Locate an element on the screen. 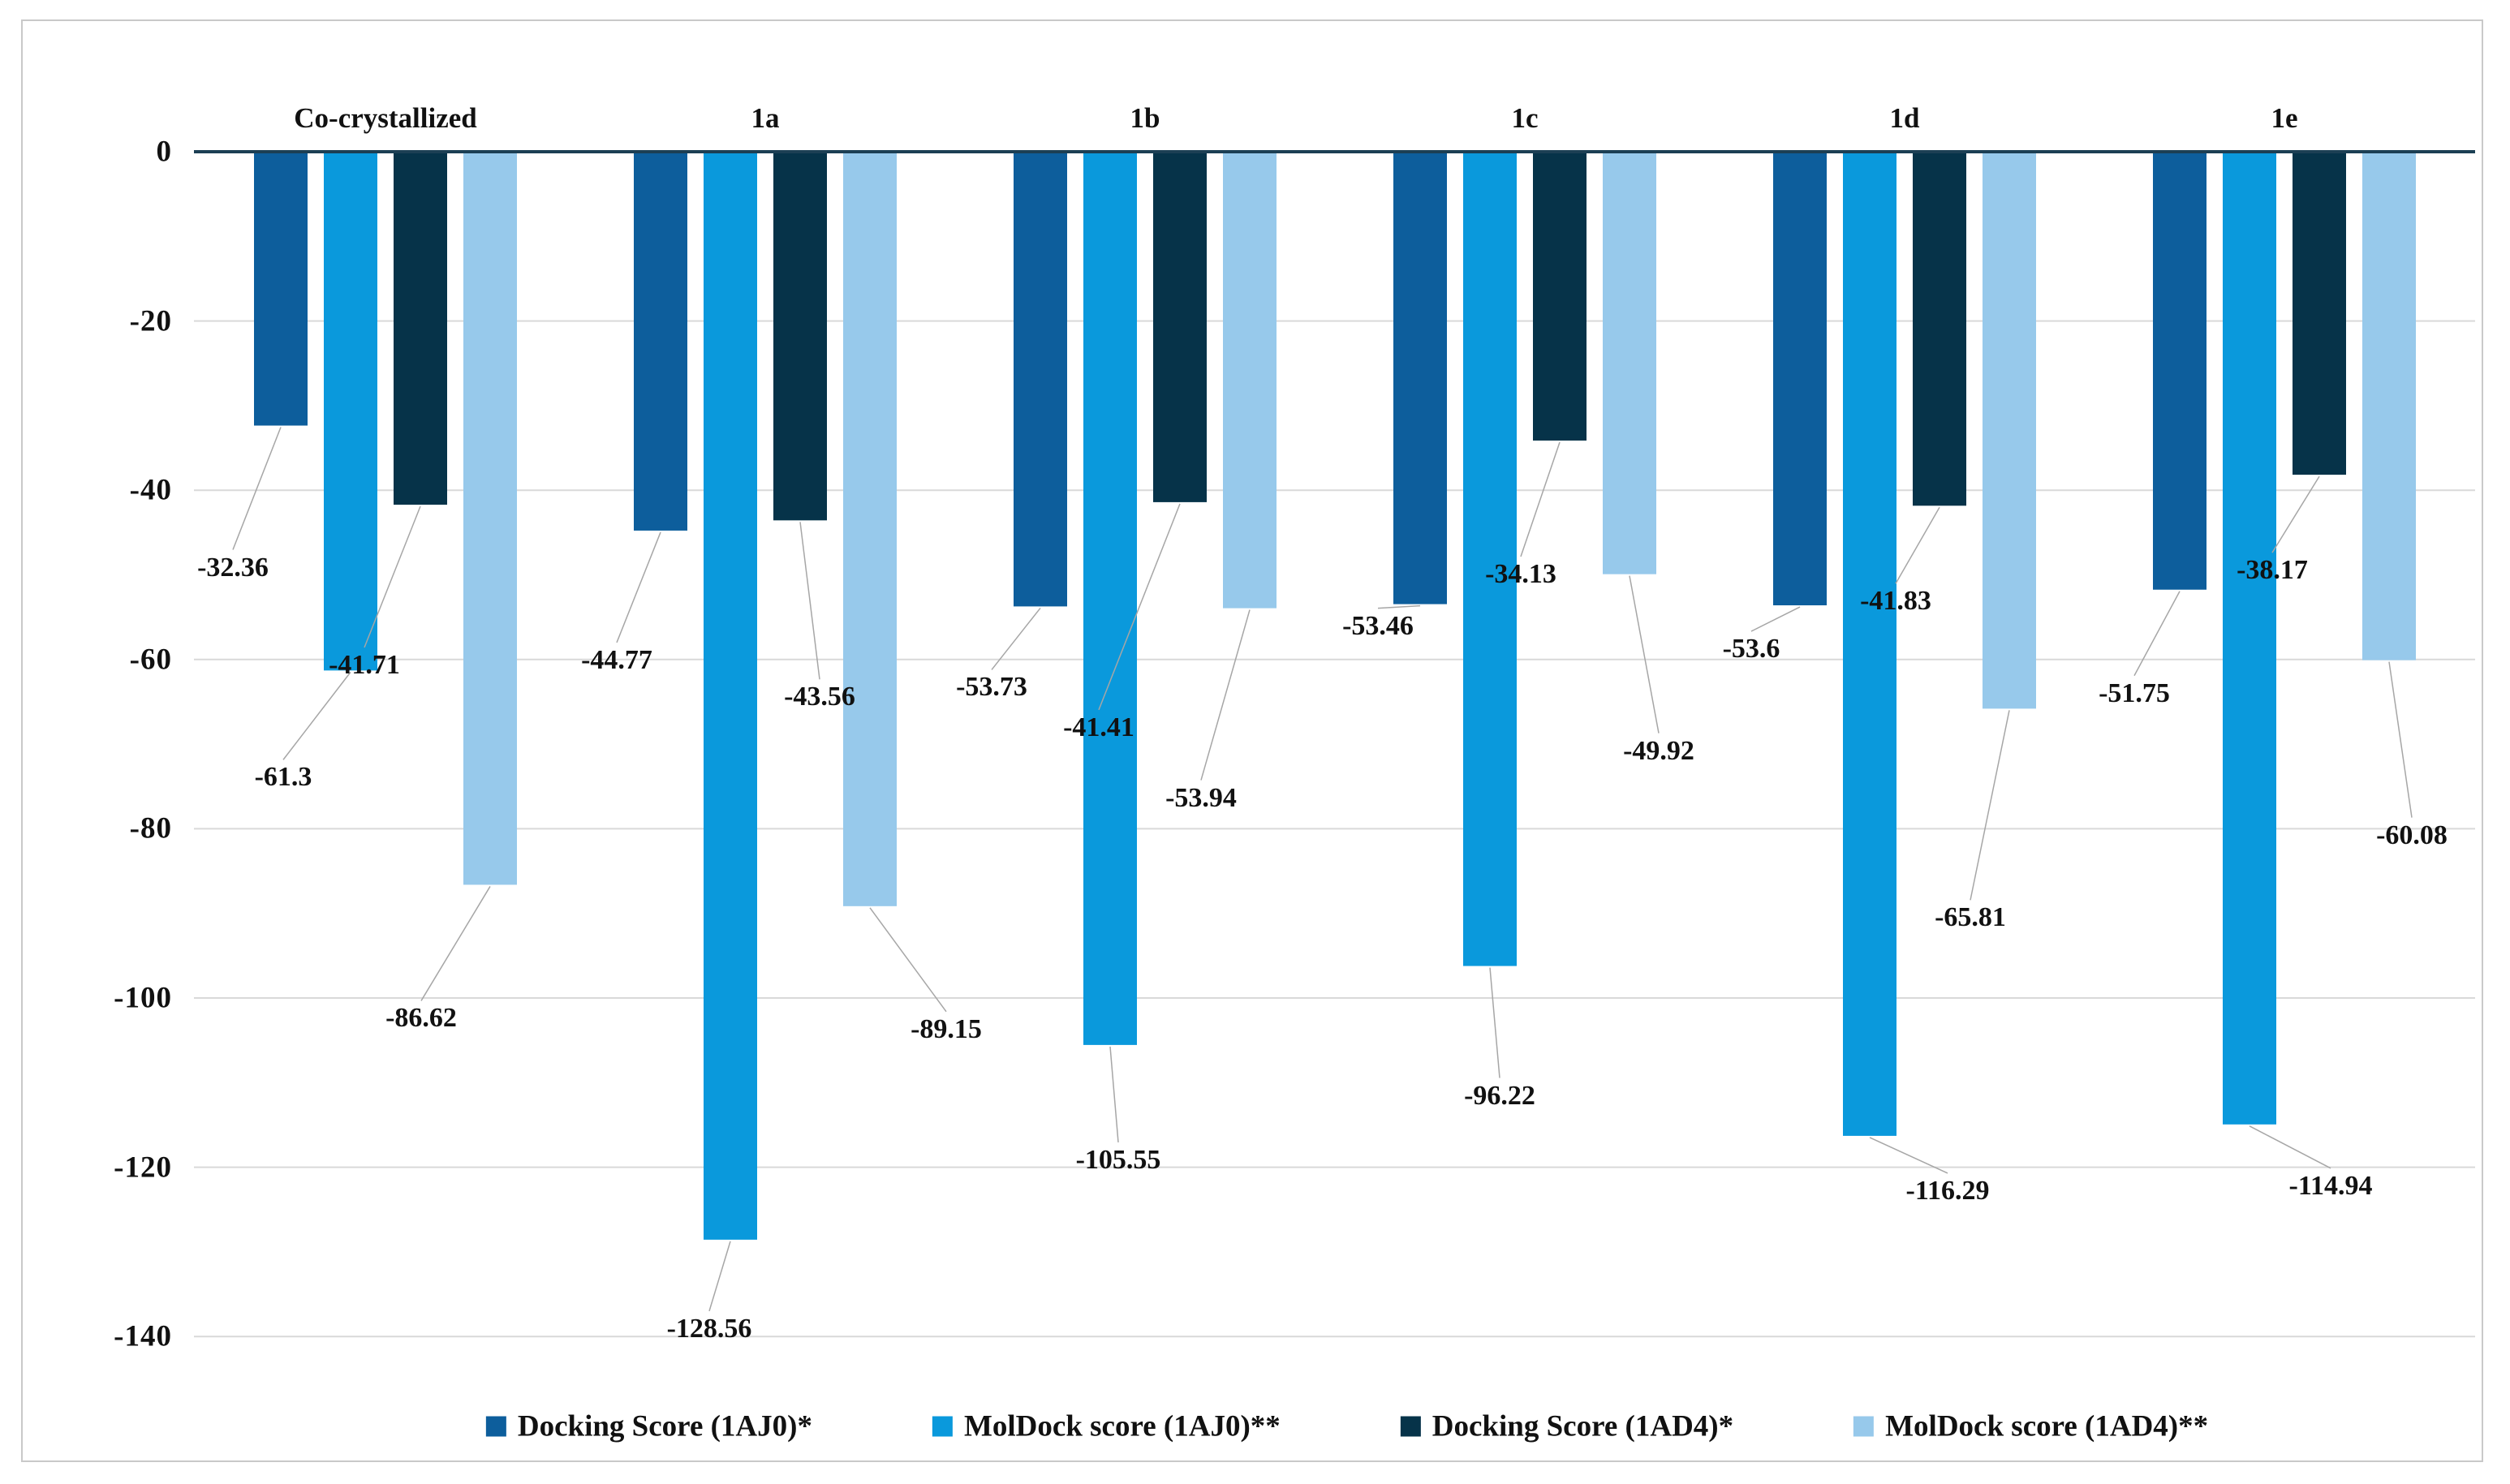 This screenshot has height=1484, width=2510. data-label: -51.75 is located at coordinates (2134, 692).